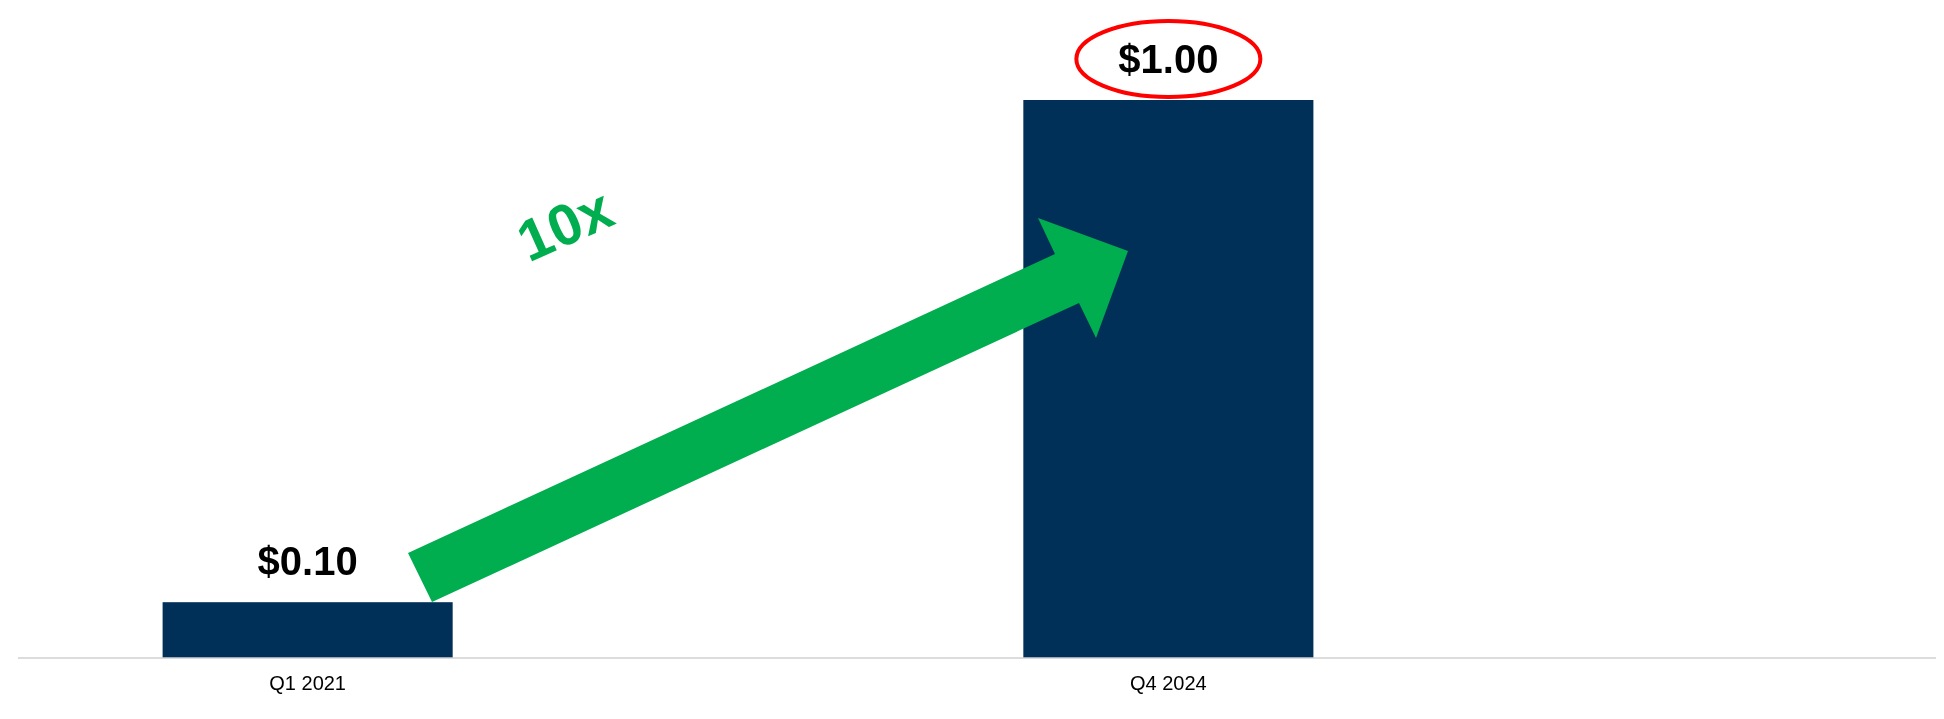  I want to click on data-label: $1.00, so click(1168, 59).